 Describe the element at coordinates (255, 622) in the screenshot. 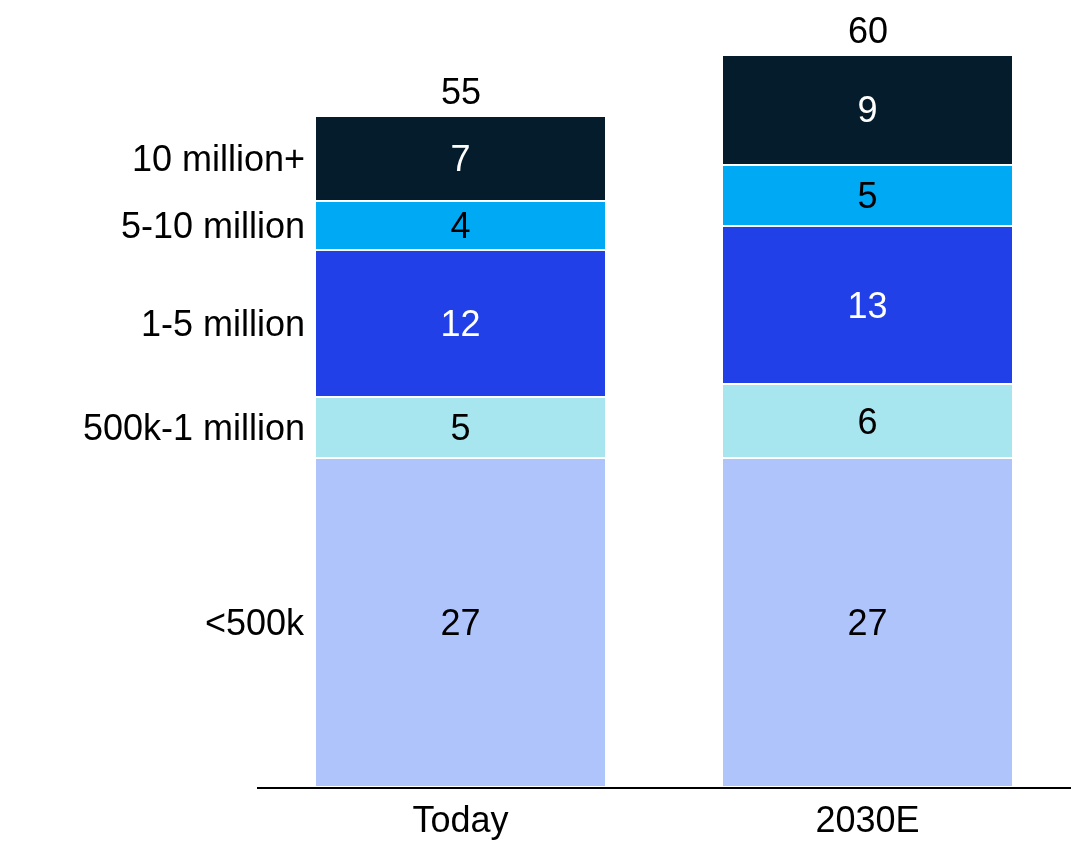

I see `series-label: <500k` at that location.